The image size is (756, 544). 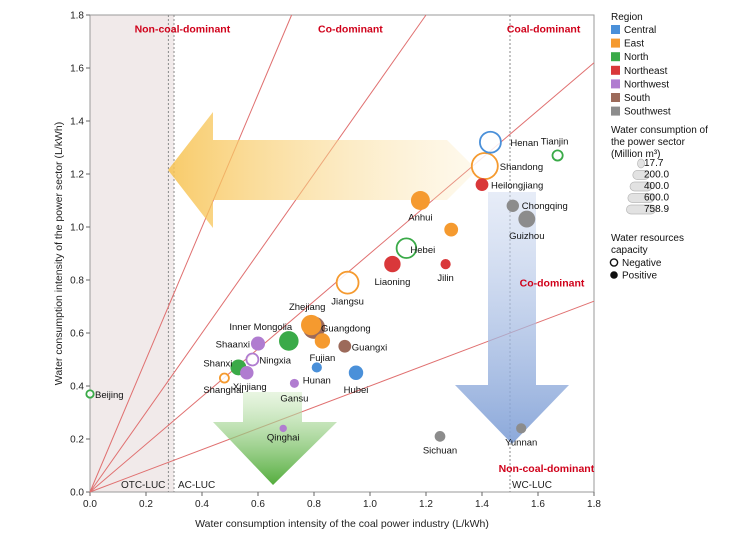 What do you see at coordinates (132, 253) in the screenshot?
I see `otc-shade` at bounding box center [132, 253].